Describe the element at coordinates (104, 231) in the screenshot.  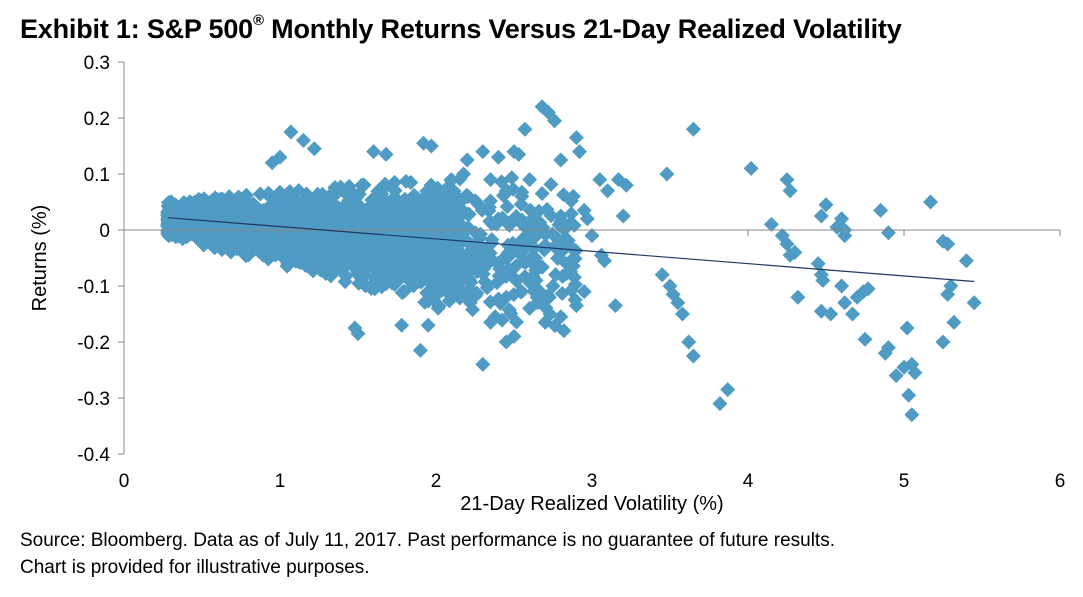
I see `y-tick-label: 0` at that location.